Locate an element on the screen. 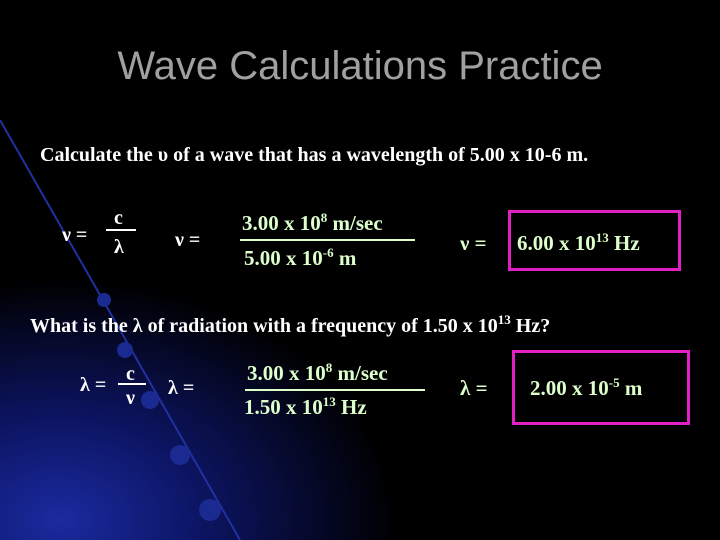  substitution-denominator: 5.00 x 10-6 m is located at coordinates (300, 257).